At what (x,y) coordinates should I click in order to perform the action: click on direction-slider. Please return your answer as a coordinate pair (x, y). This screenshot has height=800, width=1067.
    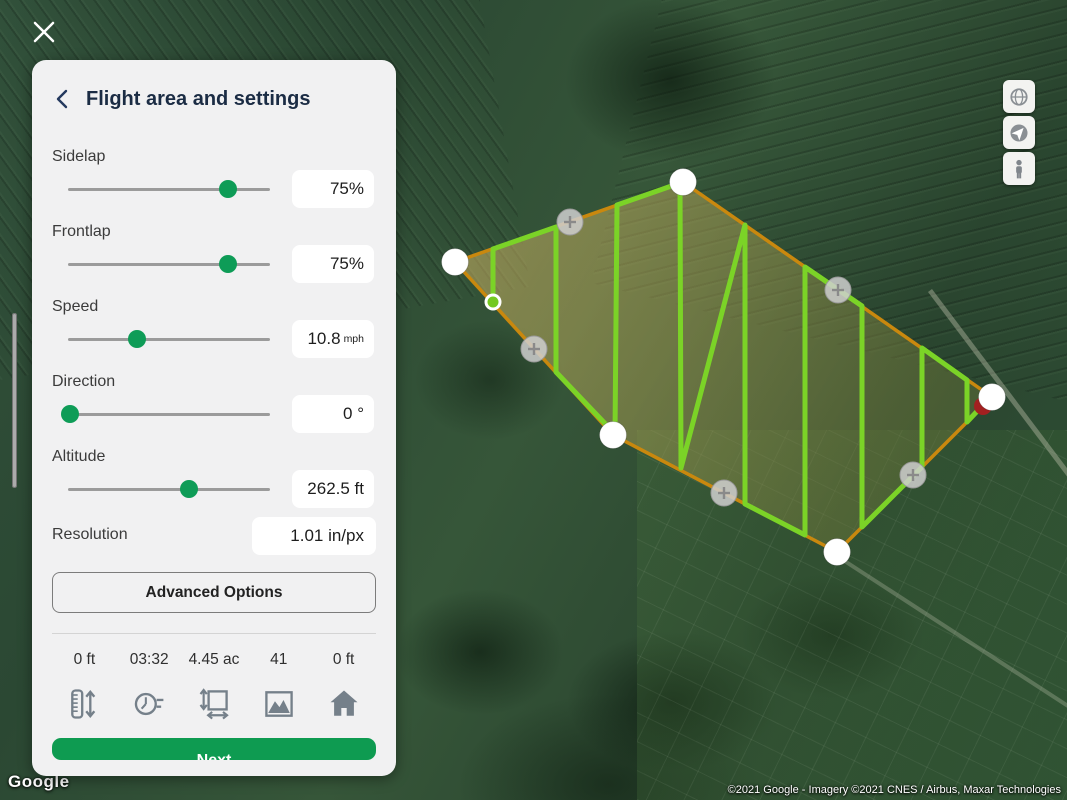
    Looking at the image, I should click on (165, 414).